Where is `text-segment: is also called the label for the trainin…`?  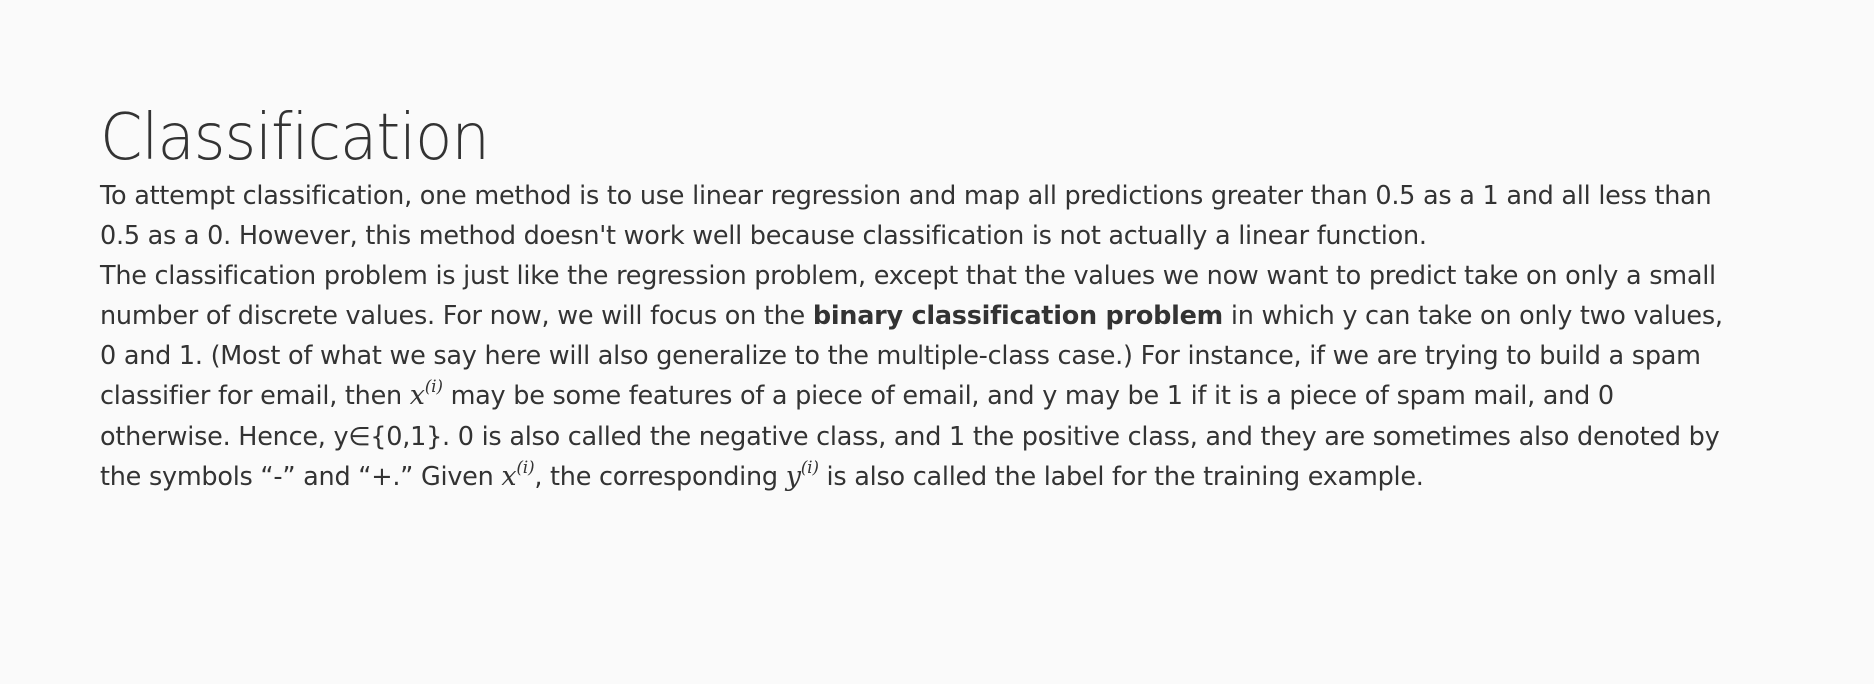
text-segment: is also called the label for the trainin… is located at coordinates (1121, 477).